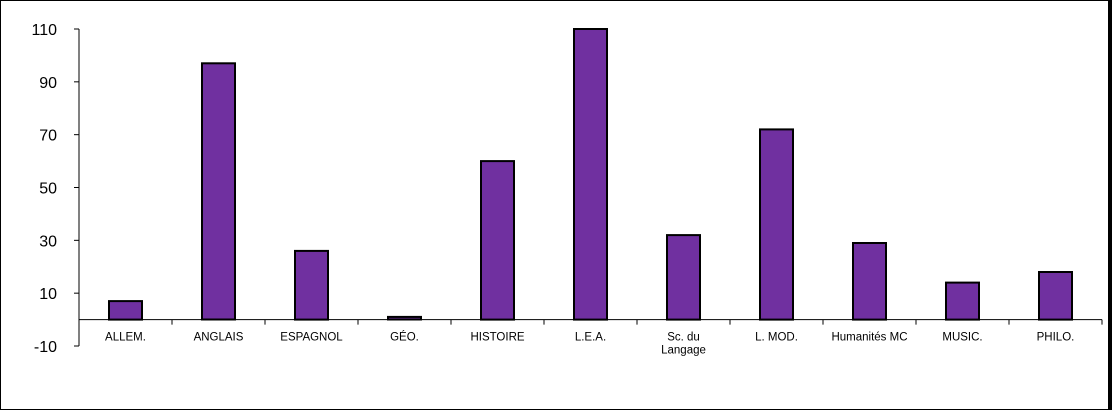 The image size is (1120, 412). What do you see at coordinates (44, 30) in the screenshot?
I see `y-tick-label: 110` at bounding box center [44, 30].